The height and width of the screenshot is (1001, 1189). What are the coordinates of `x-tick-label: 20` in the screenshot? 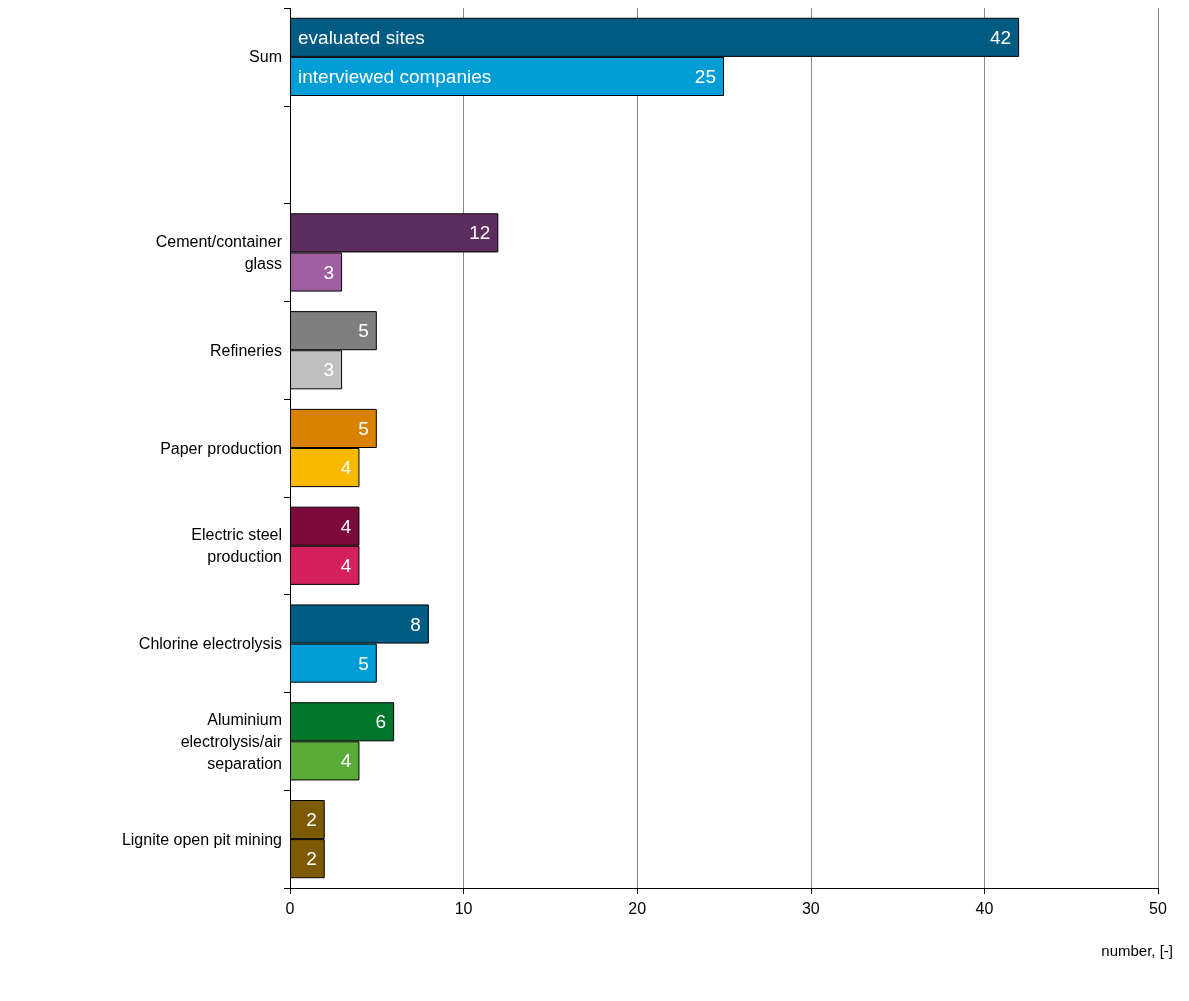 It's located at (637, 908).